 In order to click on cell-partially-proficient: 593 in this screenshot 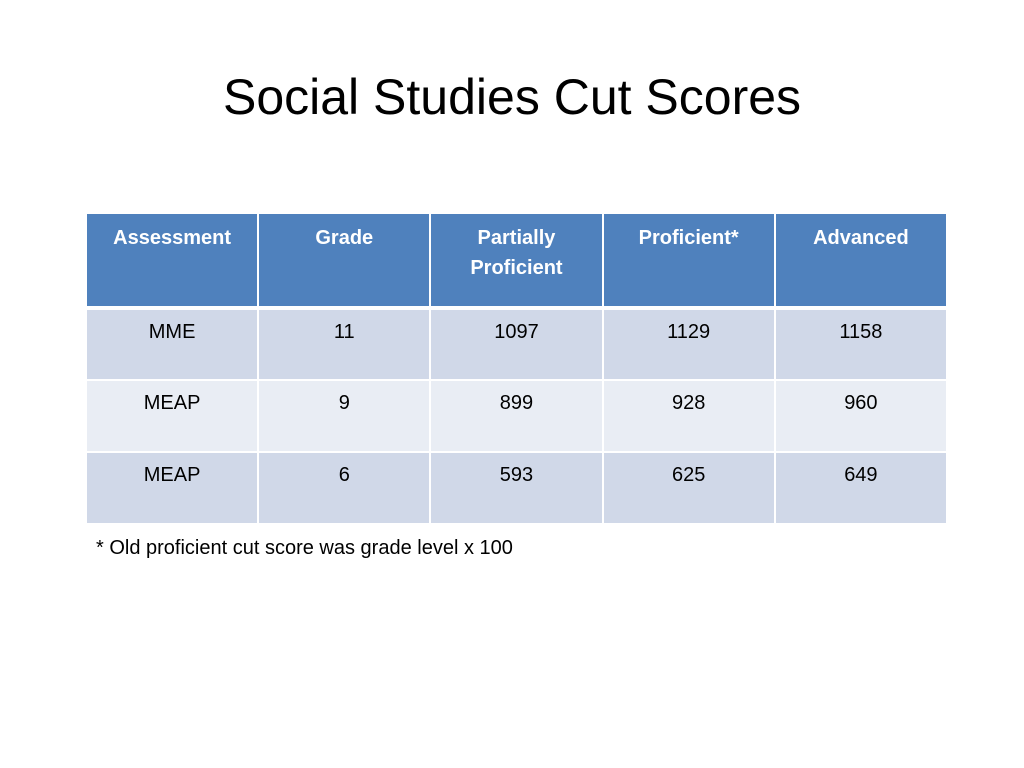, I will do `click(516, 488)`.